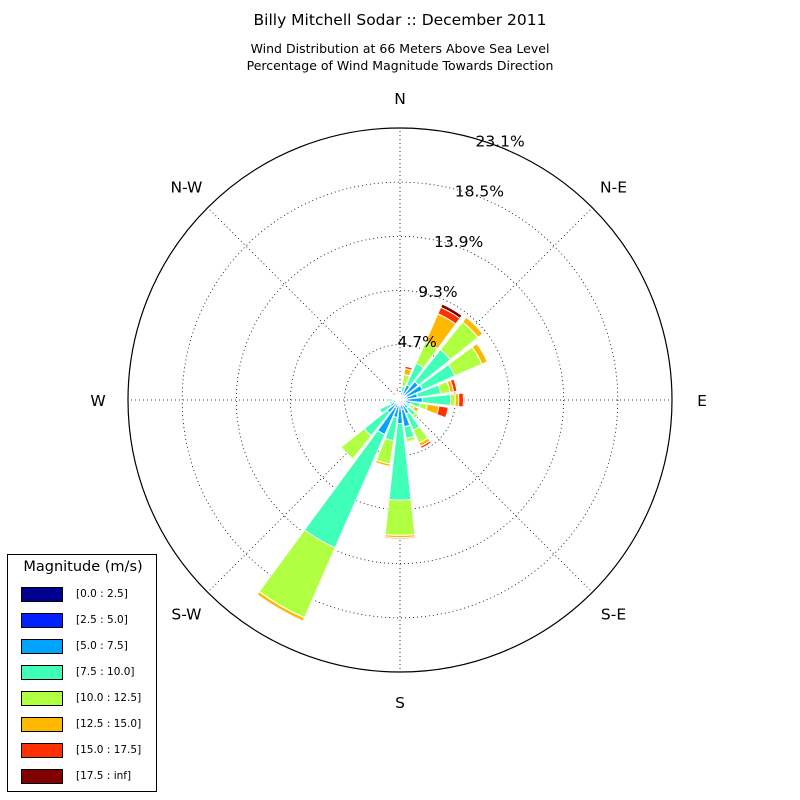 The height and width of the screenshot is (800, 800). I want to click on direction-label-n: N, so click(400, 99).